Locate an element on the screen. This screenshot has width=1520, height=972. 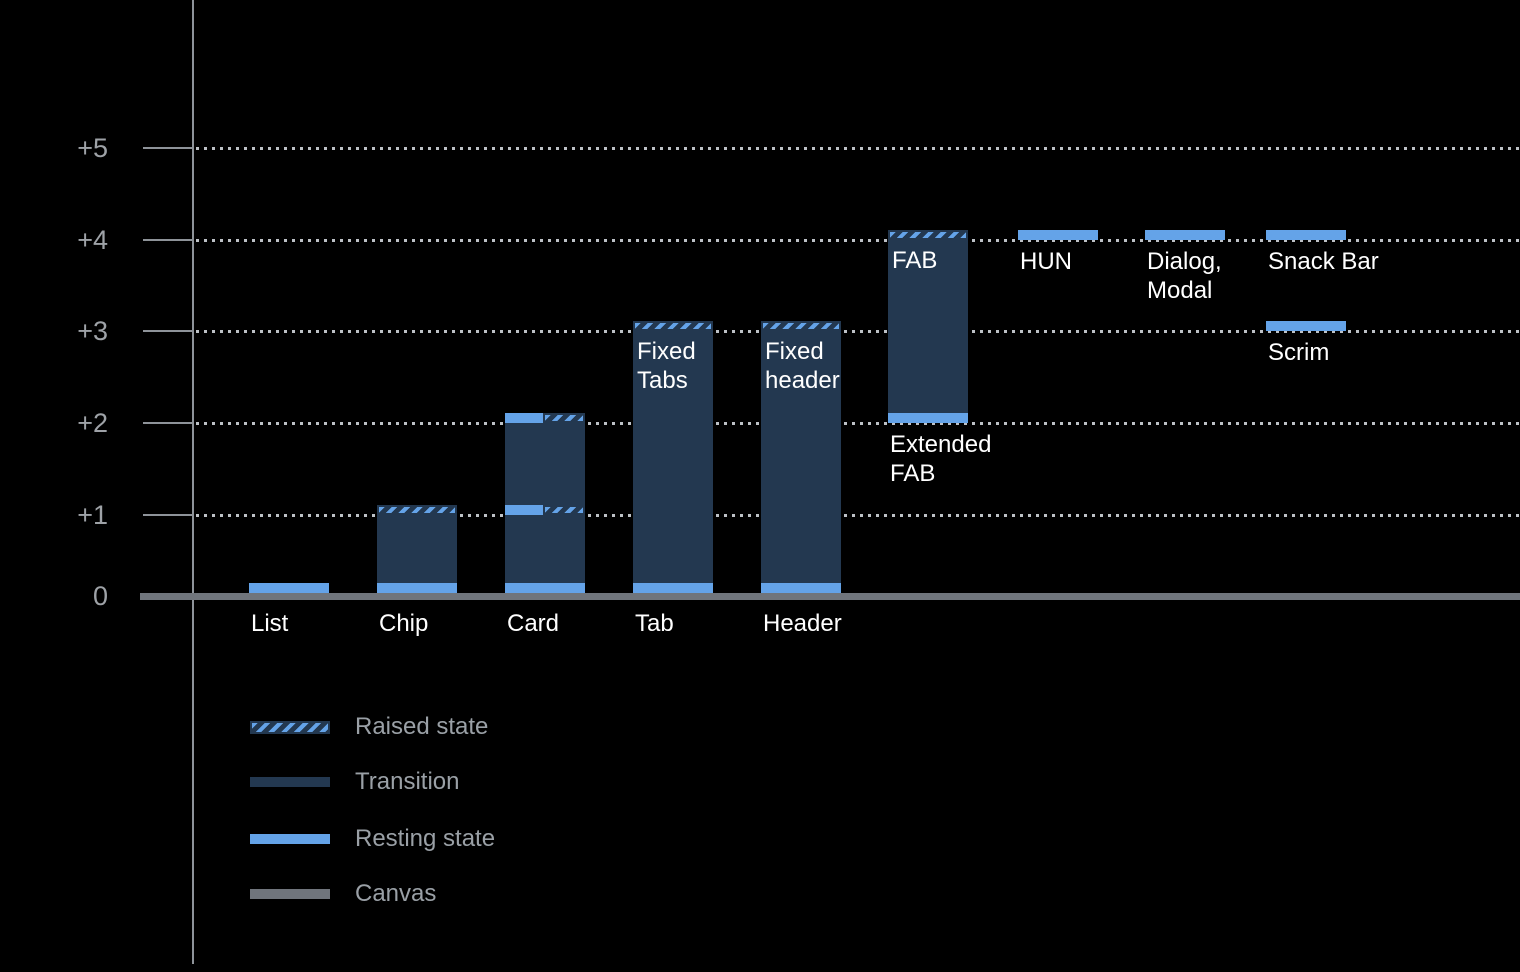
bar-inner-label: Fixed Tabs is located at coordinates (666, 366).